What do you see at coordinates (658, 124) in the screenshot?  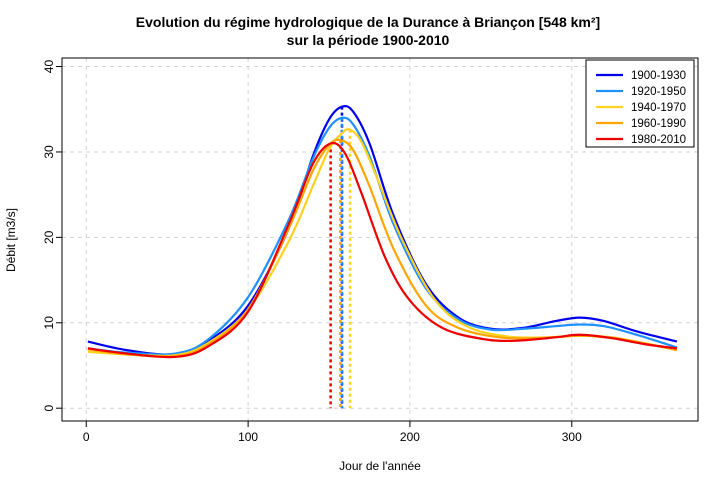 I see `legend-label-1960-1990: 1960-1990` at bounding box center [658, 124].